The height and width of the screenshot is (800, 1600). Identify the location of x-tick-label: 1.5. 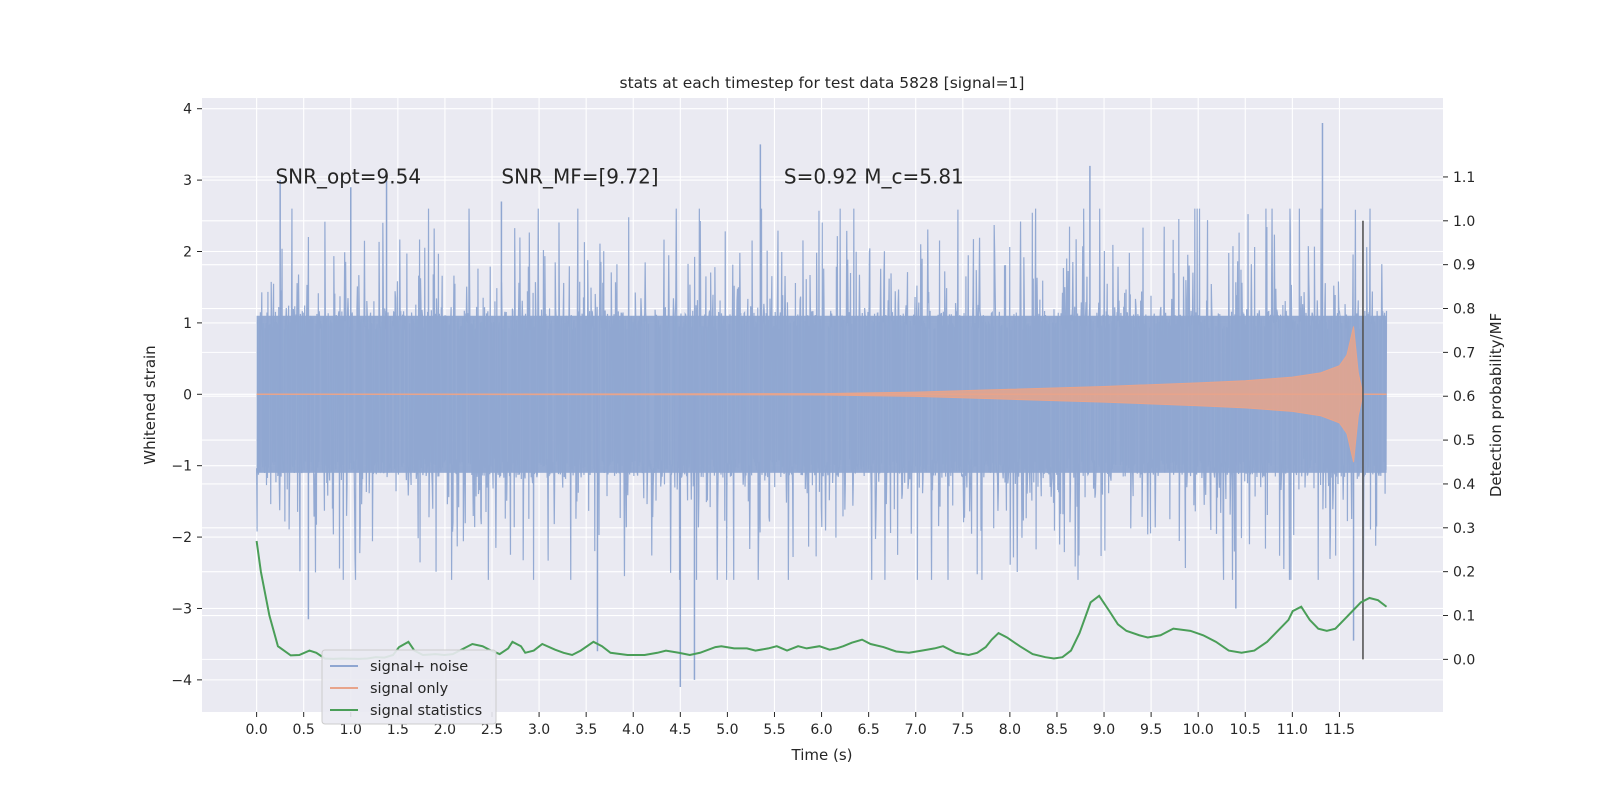
(398, 730).